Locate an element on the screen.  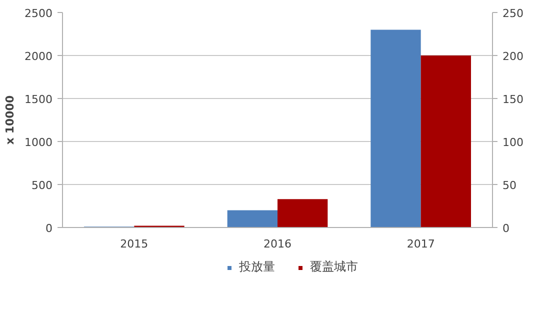
y2-tick-label: 100 is located at coordinates (513, 142).